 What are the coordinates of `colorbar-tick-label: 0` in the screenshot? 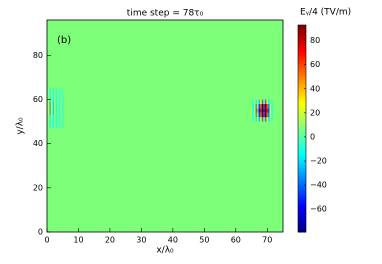 It's located at (312, 136).